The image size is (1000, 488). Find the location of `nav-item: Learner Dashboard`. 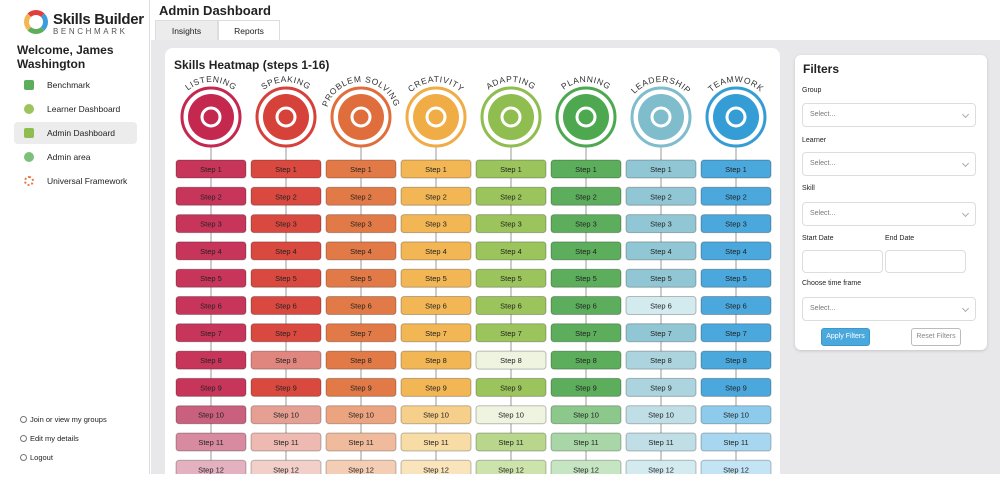

nav-item: Learner Dashboard is located at coordinates (75, 109).